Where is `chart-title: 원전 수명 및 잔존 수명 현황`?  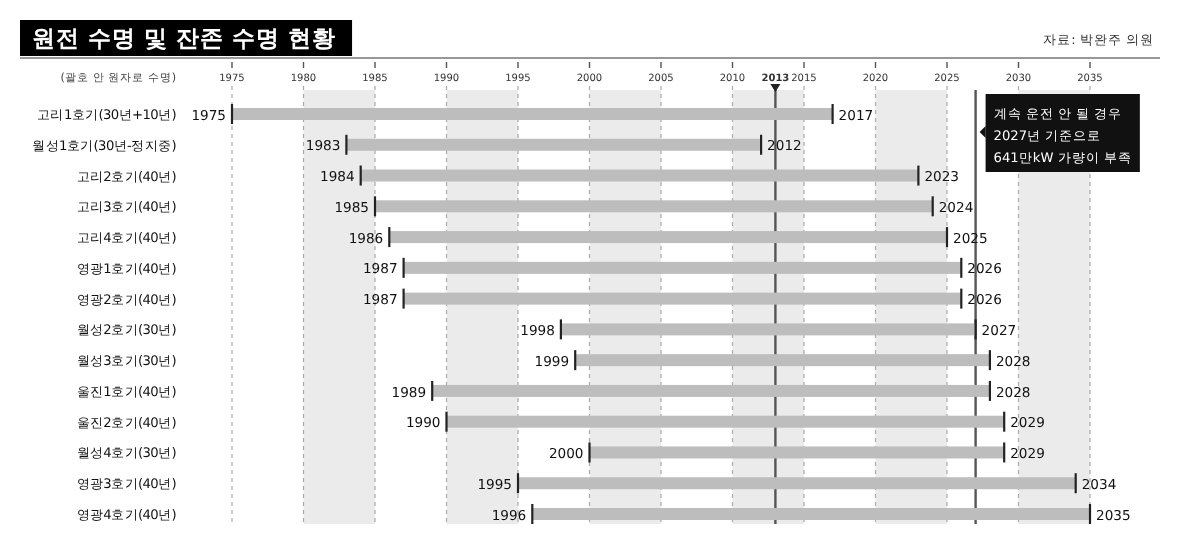 chart-title: 원전 수명 및 잔존 수명 현황 is located at coordinates (184, 38).